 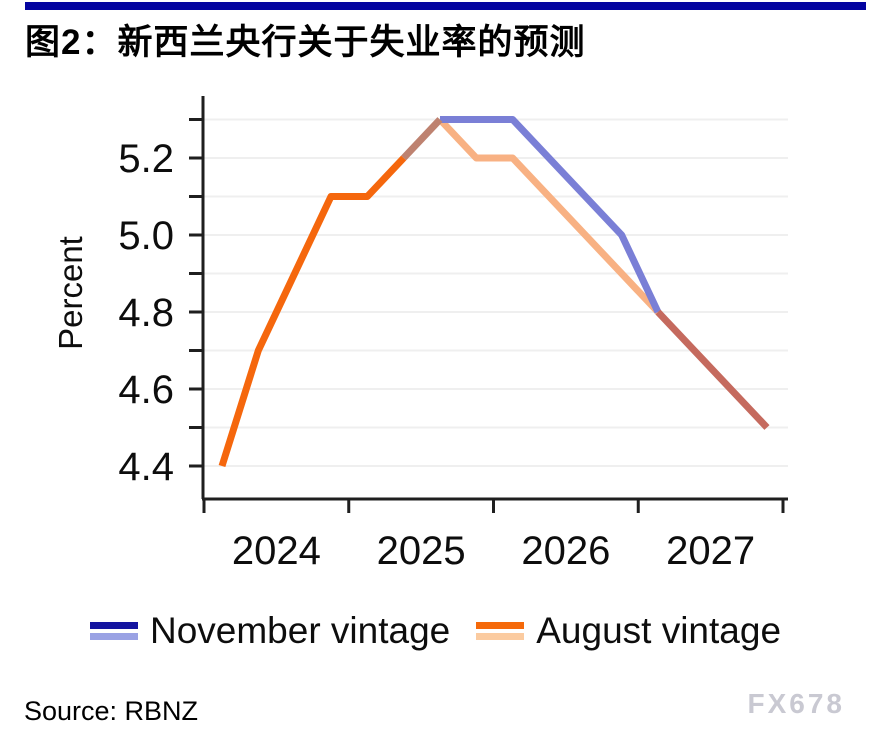 What do you see at coordinates (276, 551) in the screenshot?
I see `svg-text: 2024` at bounding box center [276, 551].